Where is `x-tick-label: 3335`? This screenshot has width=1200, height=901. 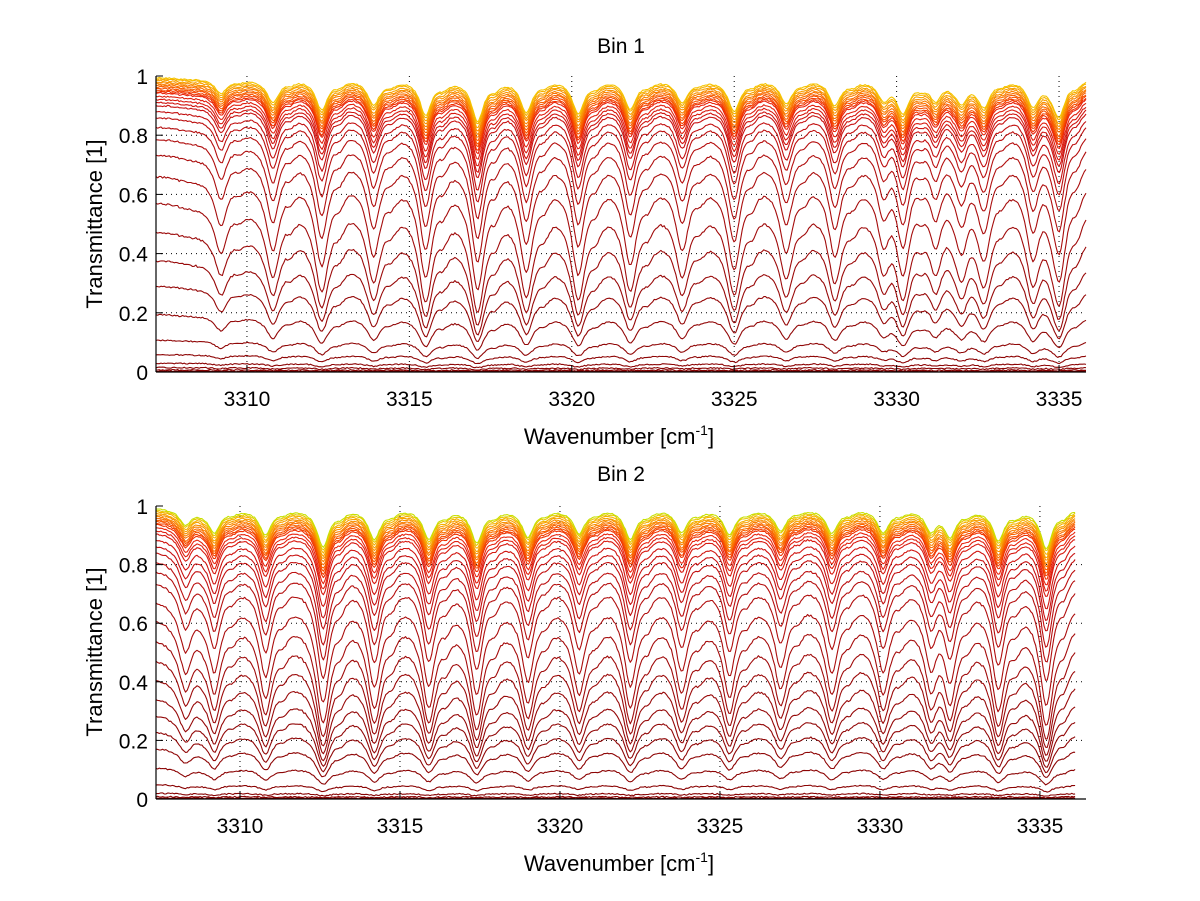 x-tick-label: 3335 is located at coordinates (1040, 826).